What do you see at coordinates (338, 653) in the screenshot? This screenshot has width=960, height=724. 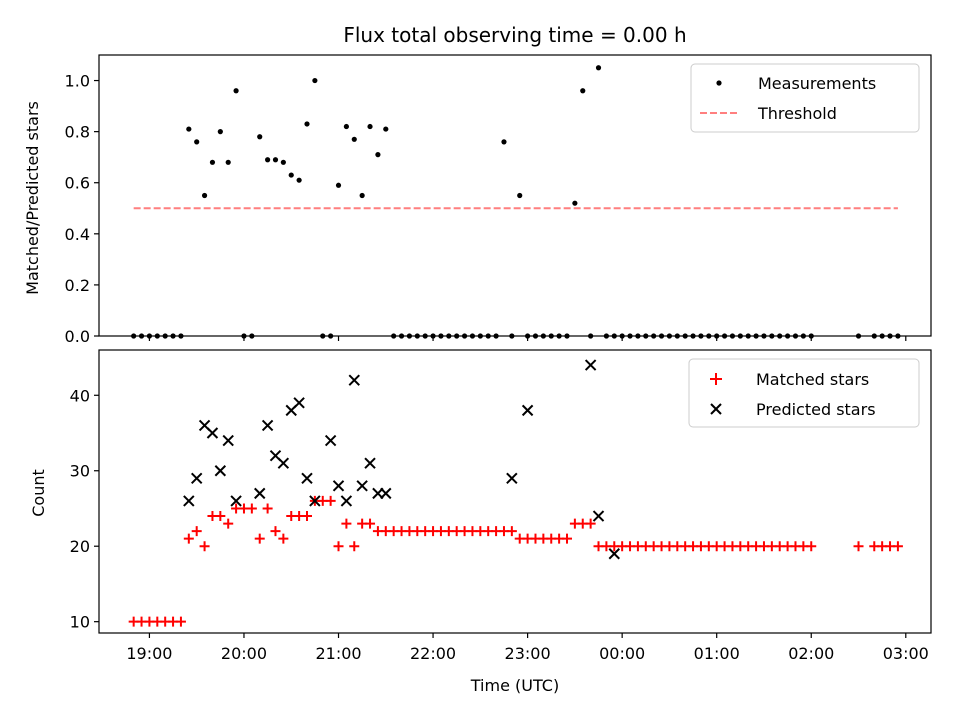 I see `count-x-tick-label: 21:00` at bounding box center [338, 653].